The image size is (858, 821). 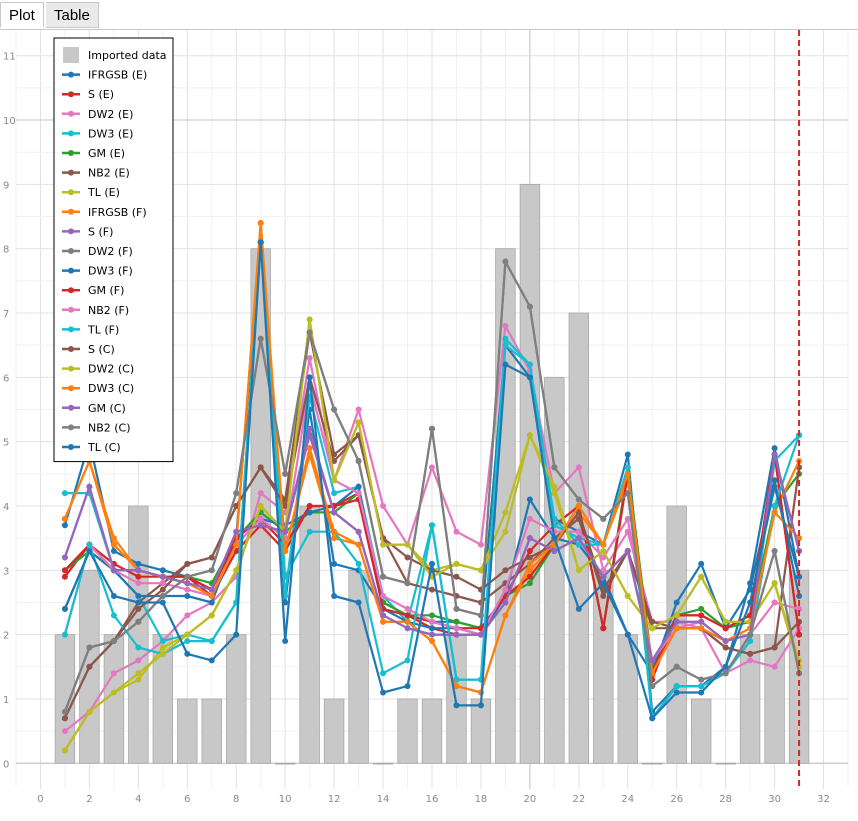 What do you see at coordinates (6, 571) in the screenshot?
I see `y-tick-label: 3` at bounding box center [6, 571].